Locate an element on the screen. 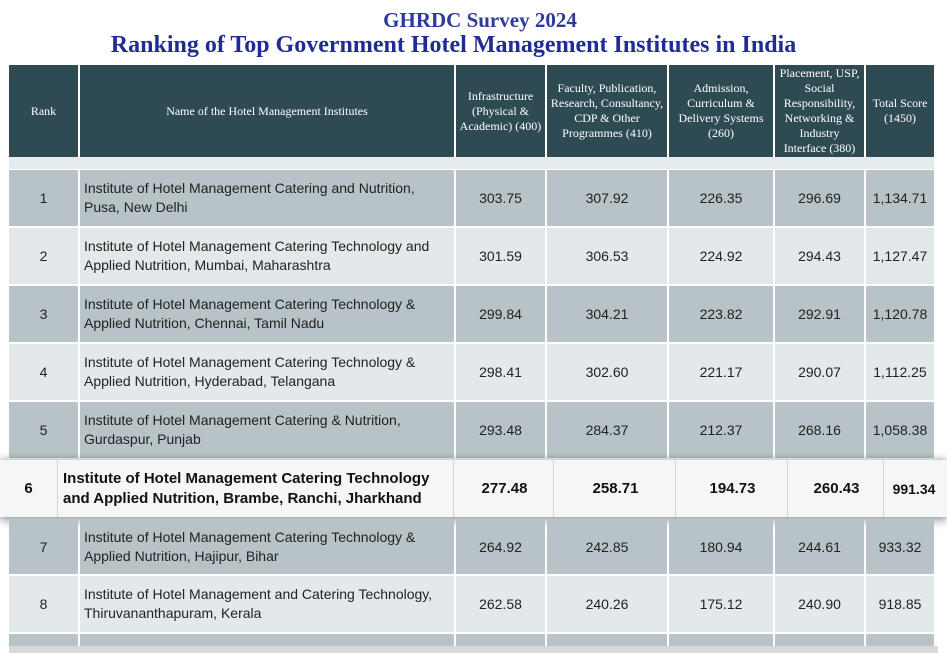 The image size is (947, 653). admission-cell: 224.92 is located at coordinates (721, 256).